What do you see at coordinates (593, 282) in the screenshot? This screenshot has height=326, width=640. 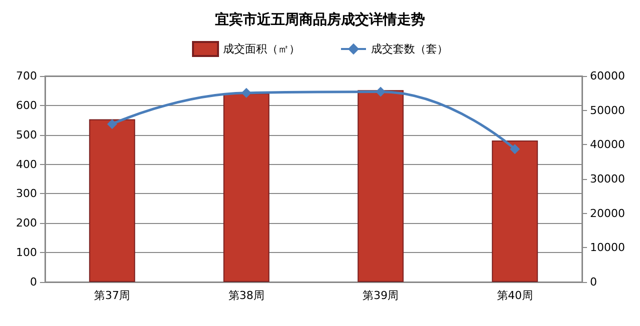 I see `y2-tick-label: 0` at bounding box center [593, 282].